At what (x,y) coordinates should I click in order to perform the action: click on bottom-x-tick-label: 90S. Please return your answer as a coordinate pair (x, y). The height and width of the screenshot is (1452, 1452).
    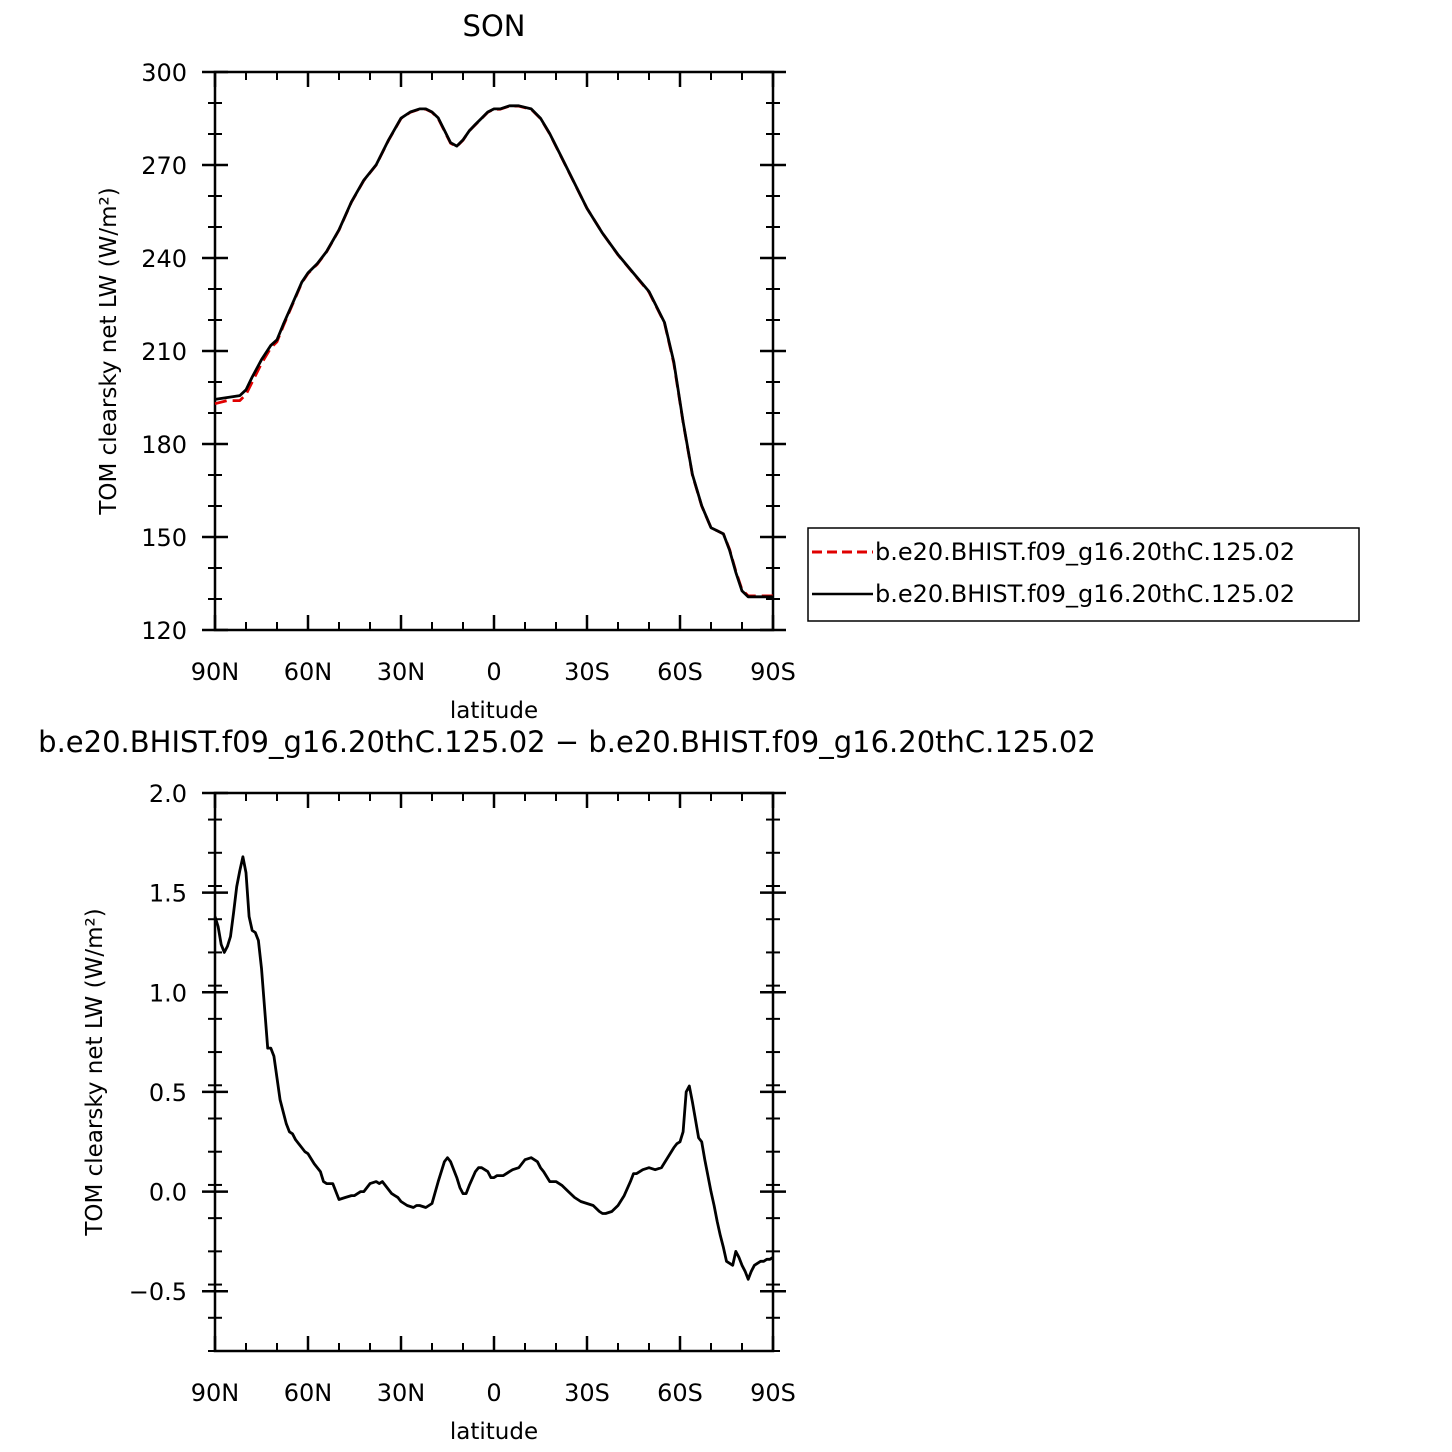
    Looking at the image, I should click on (773, 1393).